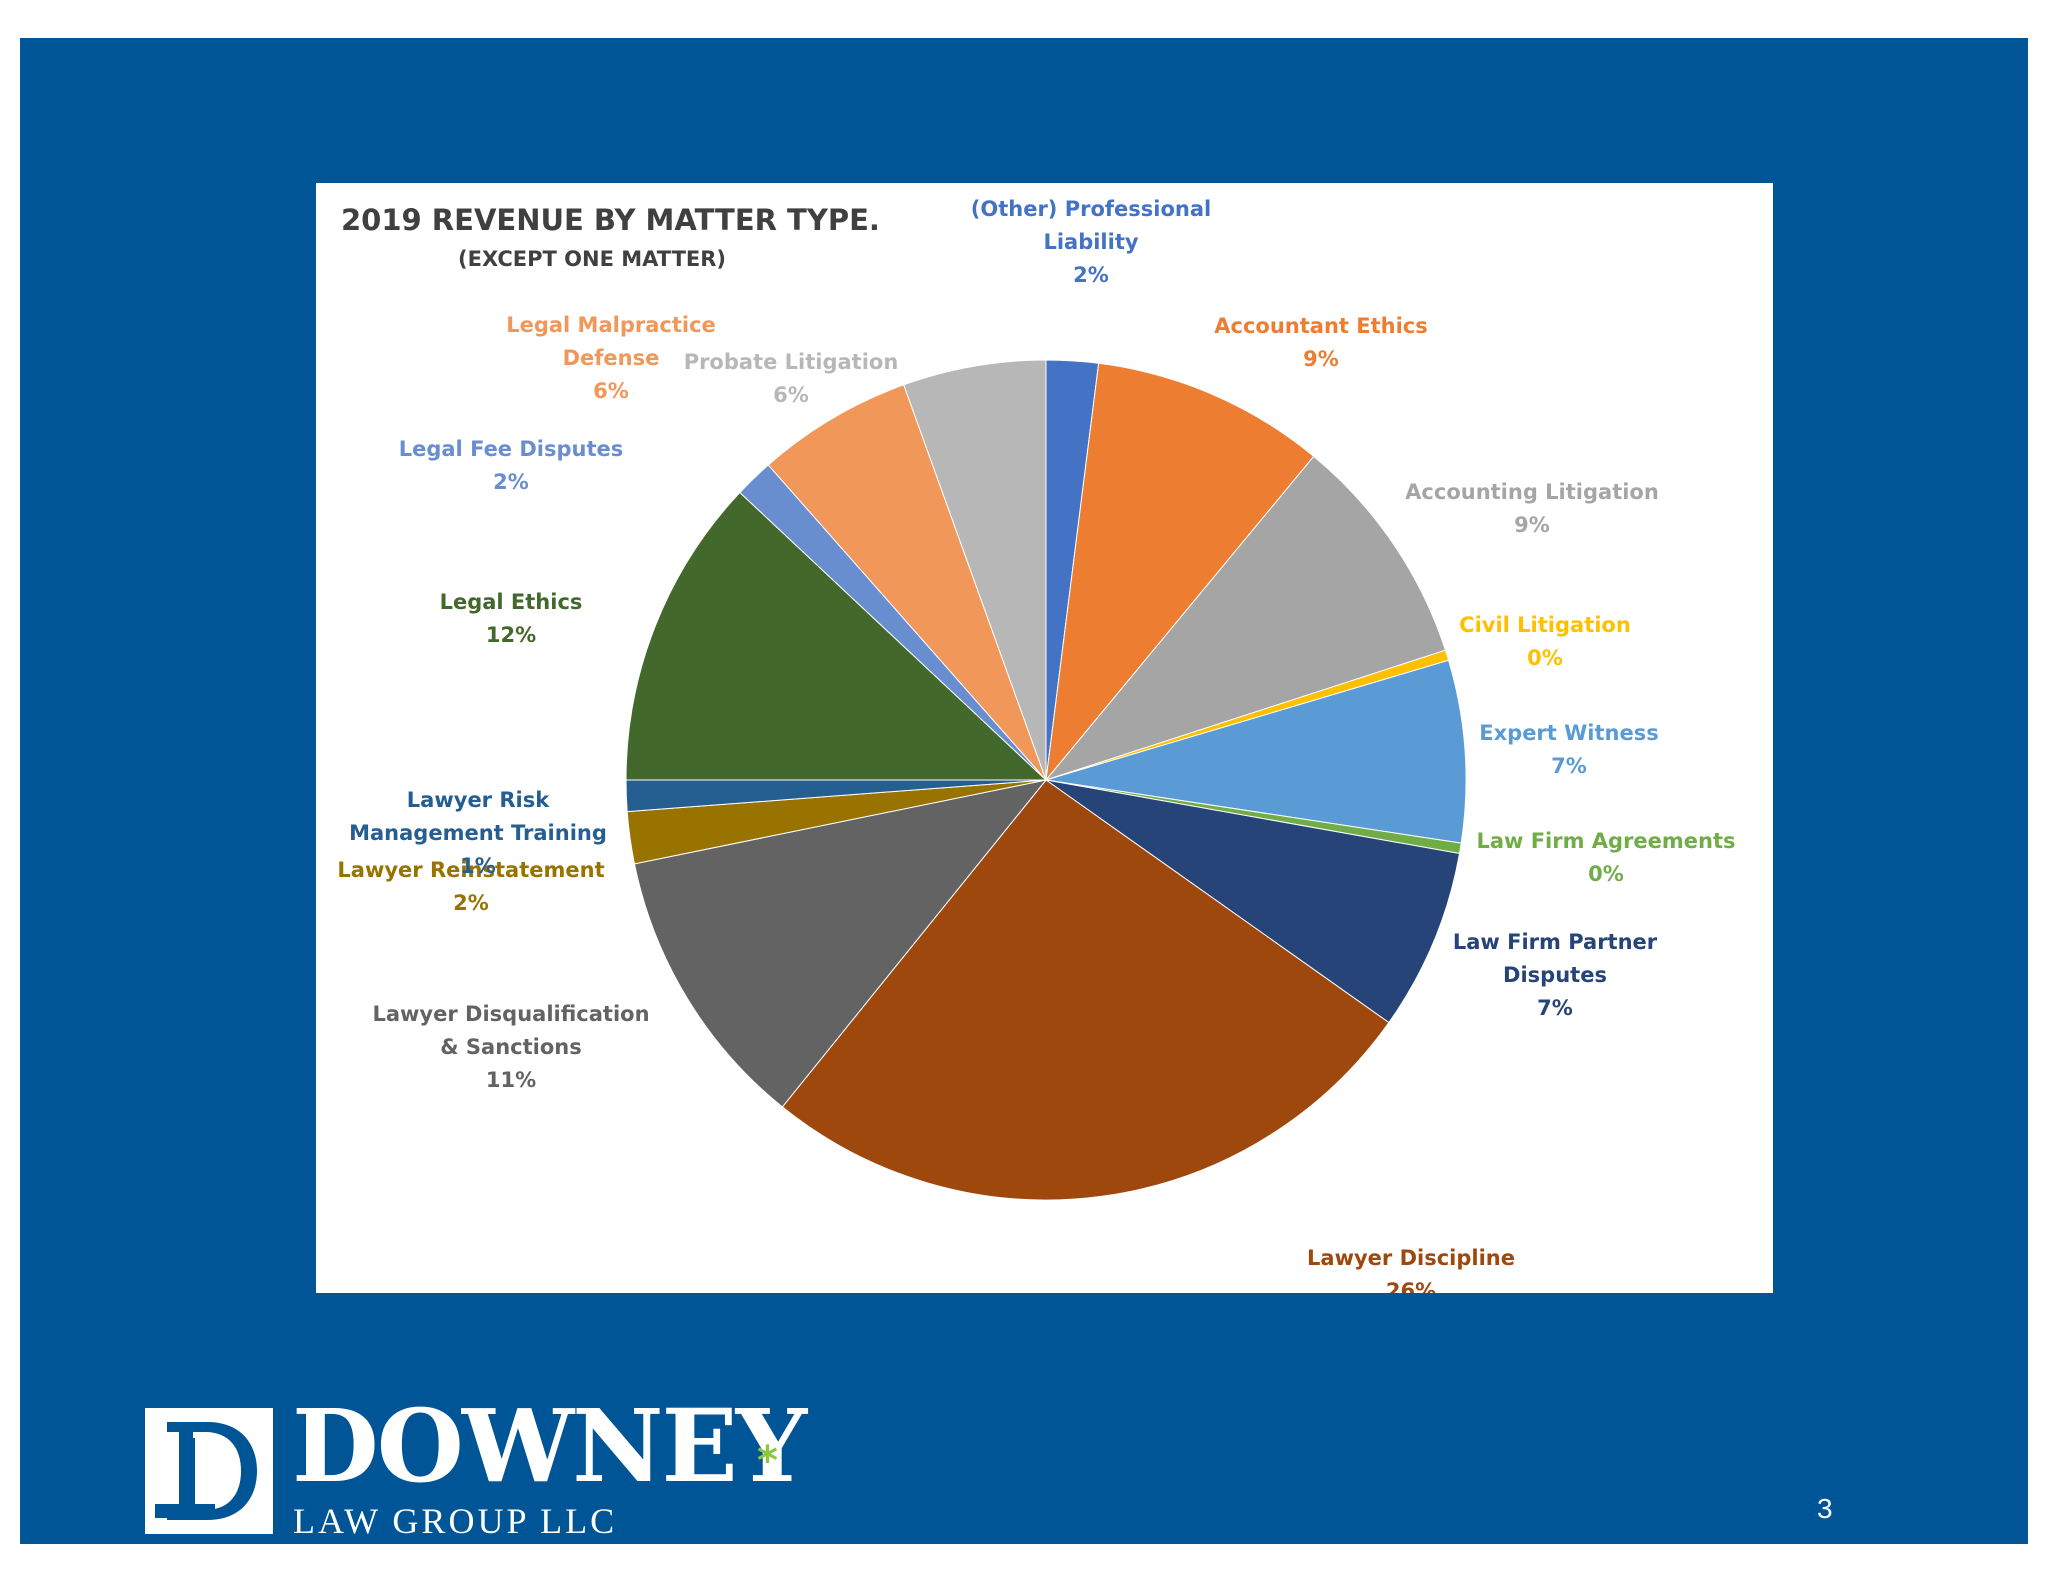  I want to click on logo-name: DOWNEY, so click(549, 1446).